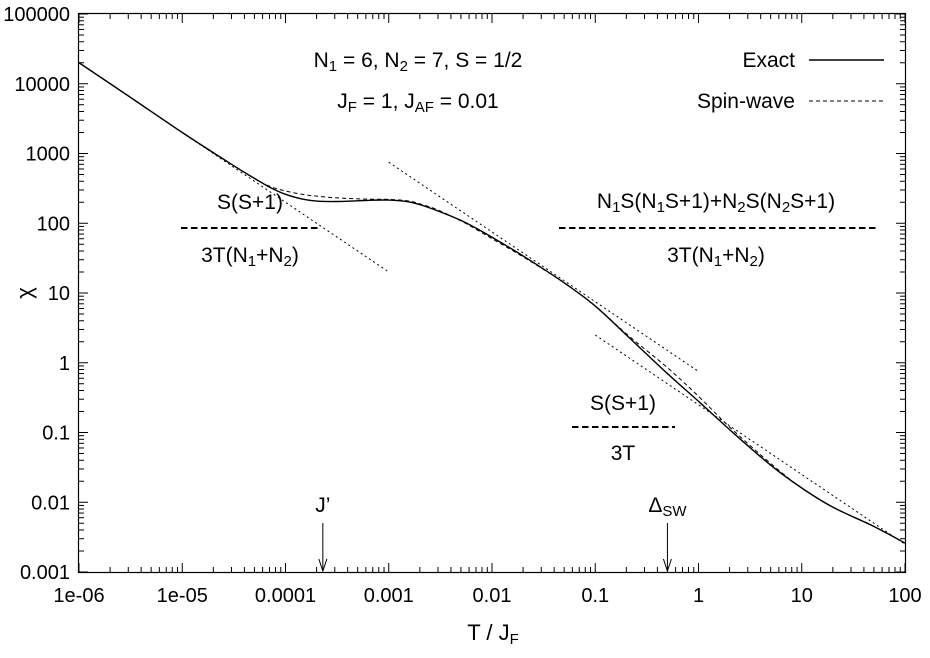  I want to click on legend-label-spin-wave: Spin-wave, so click(746, 101).